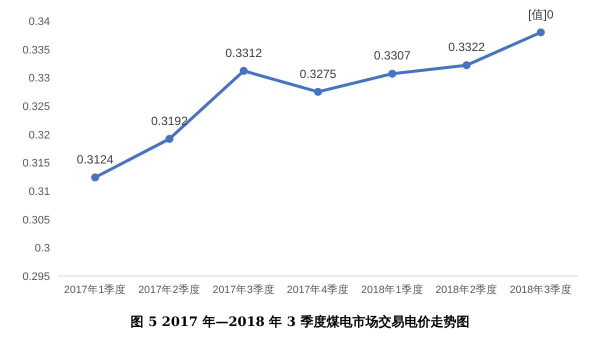 The height and width of the screenshot is (338, 600). What do you see at coordinates (95, 159) in the screenshot?
I see `data-label: 0.3124` at bounding box center [95, 159].